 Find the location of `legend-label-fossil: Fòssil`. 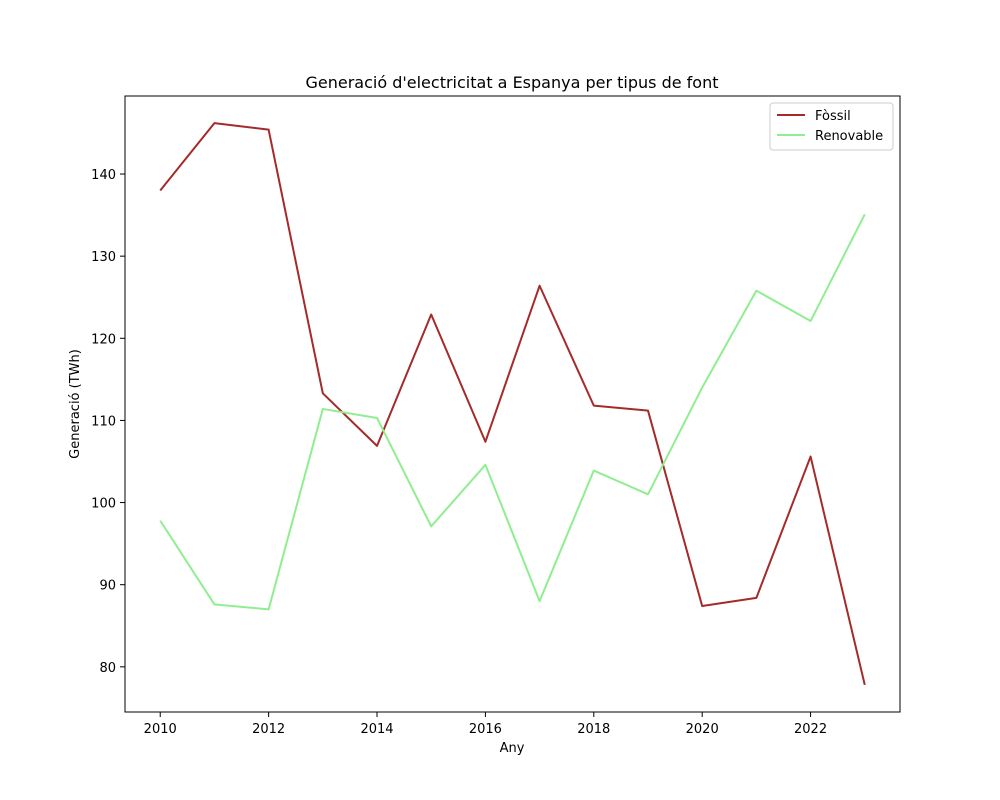

legend-label-fossil: Fòssil is located at coordinates (833, 116).